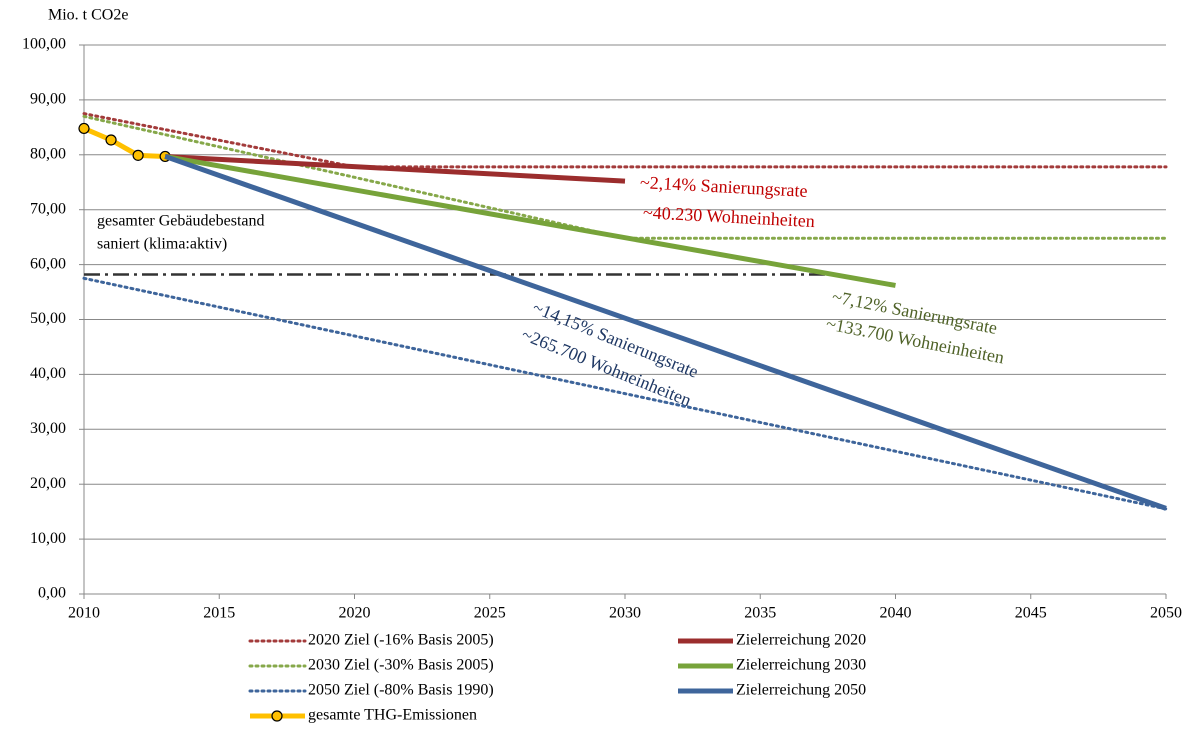 This screenshot has height=730, width=1188. I want to click on y-tick-label: 20,00, so click(48, 483).